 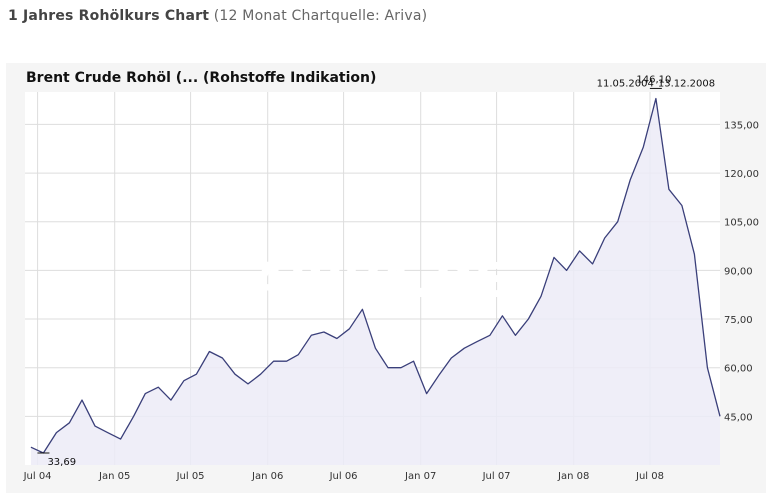 I want to click on y-tick-label: 75,00, so click(x=738, y=320).